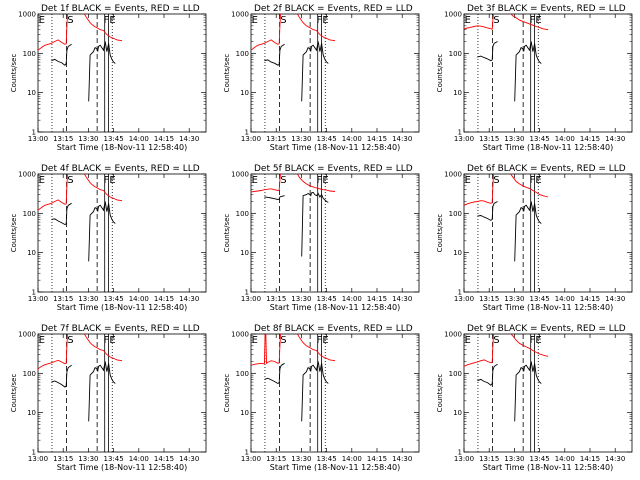  What do you see at coordinates (333, 9) in the screenshot?
I see `panel-title: Det 2f BLACK = Events, RED = LLD` at bounding box center [333, 9].